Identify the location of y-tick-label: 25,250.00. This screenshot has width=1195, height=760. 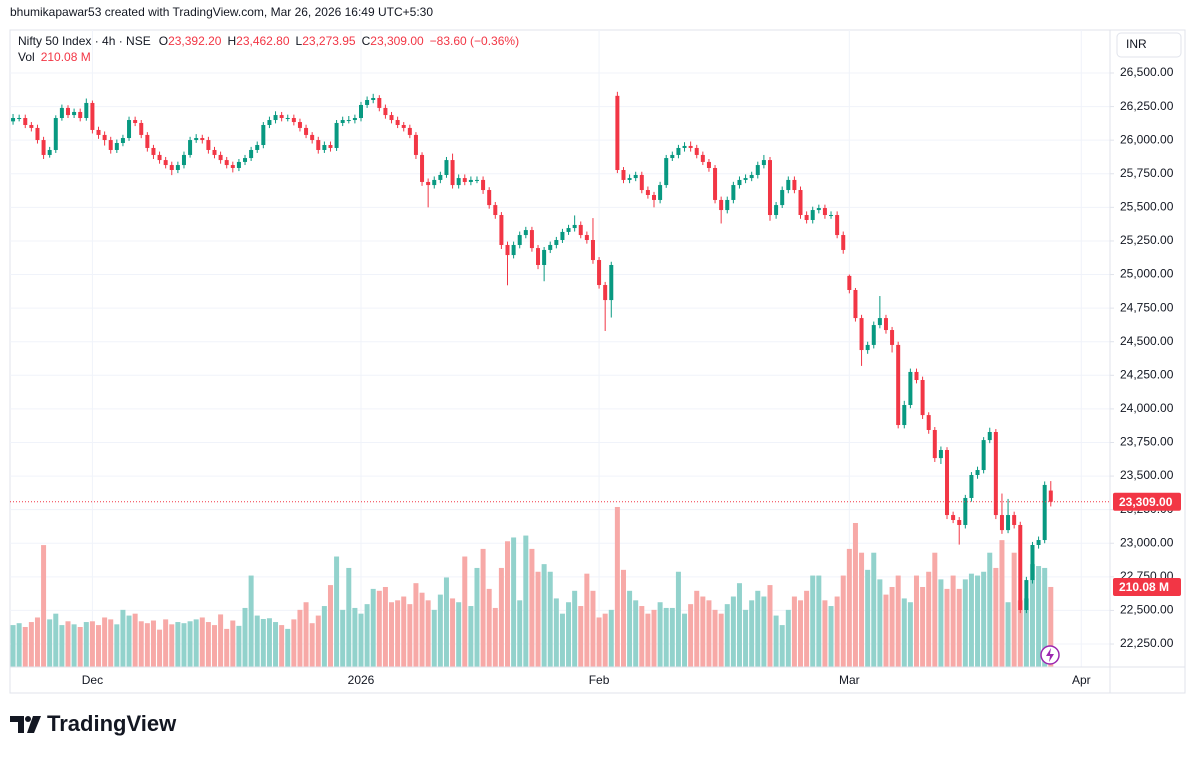
(1147, 240).